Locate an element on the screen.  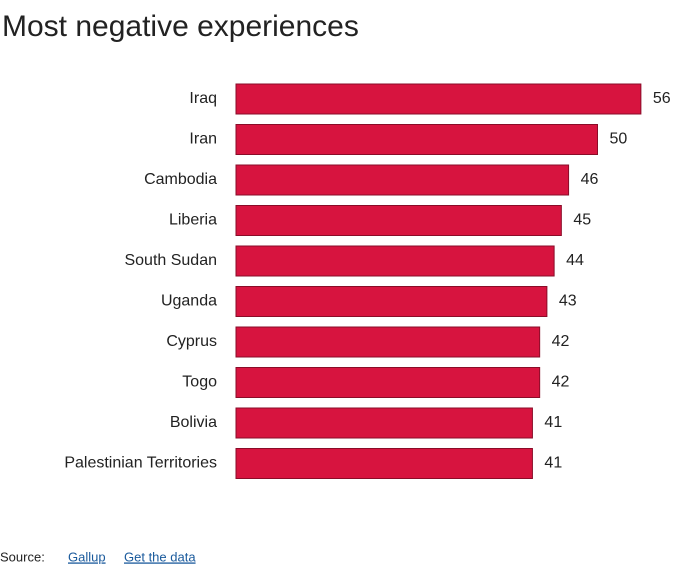
value-label: 50 is located at coordinates (619, 139).